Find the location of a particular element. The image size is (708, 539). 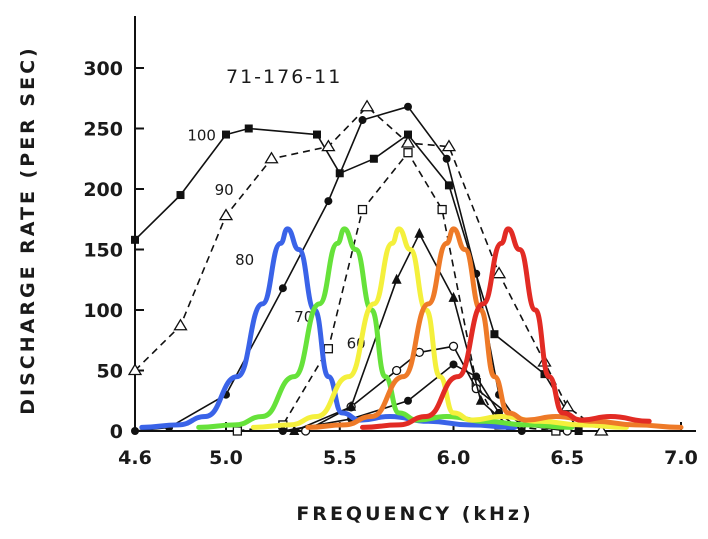

y-tick-label: 0 is located at coordinates (116, 432).